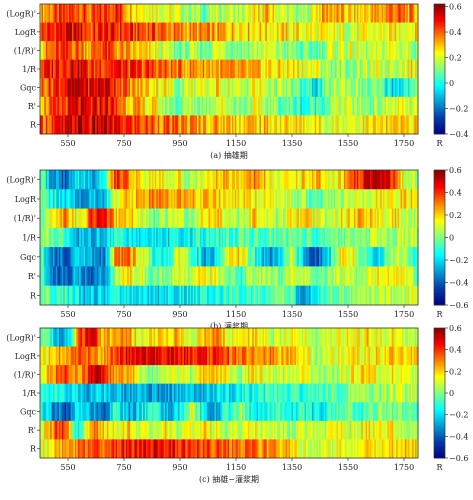  Describe the element at coordinates (179, 314) in the screenshot. I see `x-tick-label: 950` at that location.